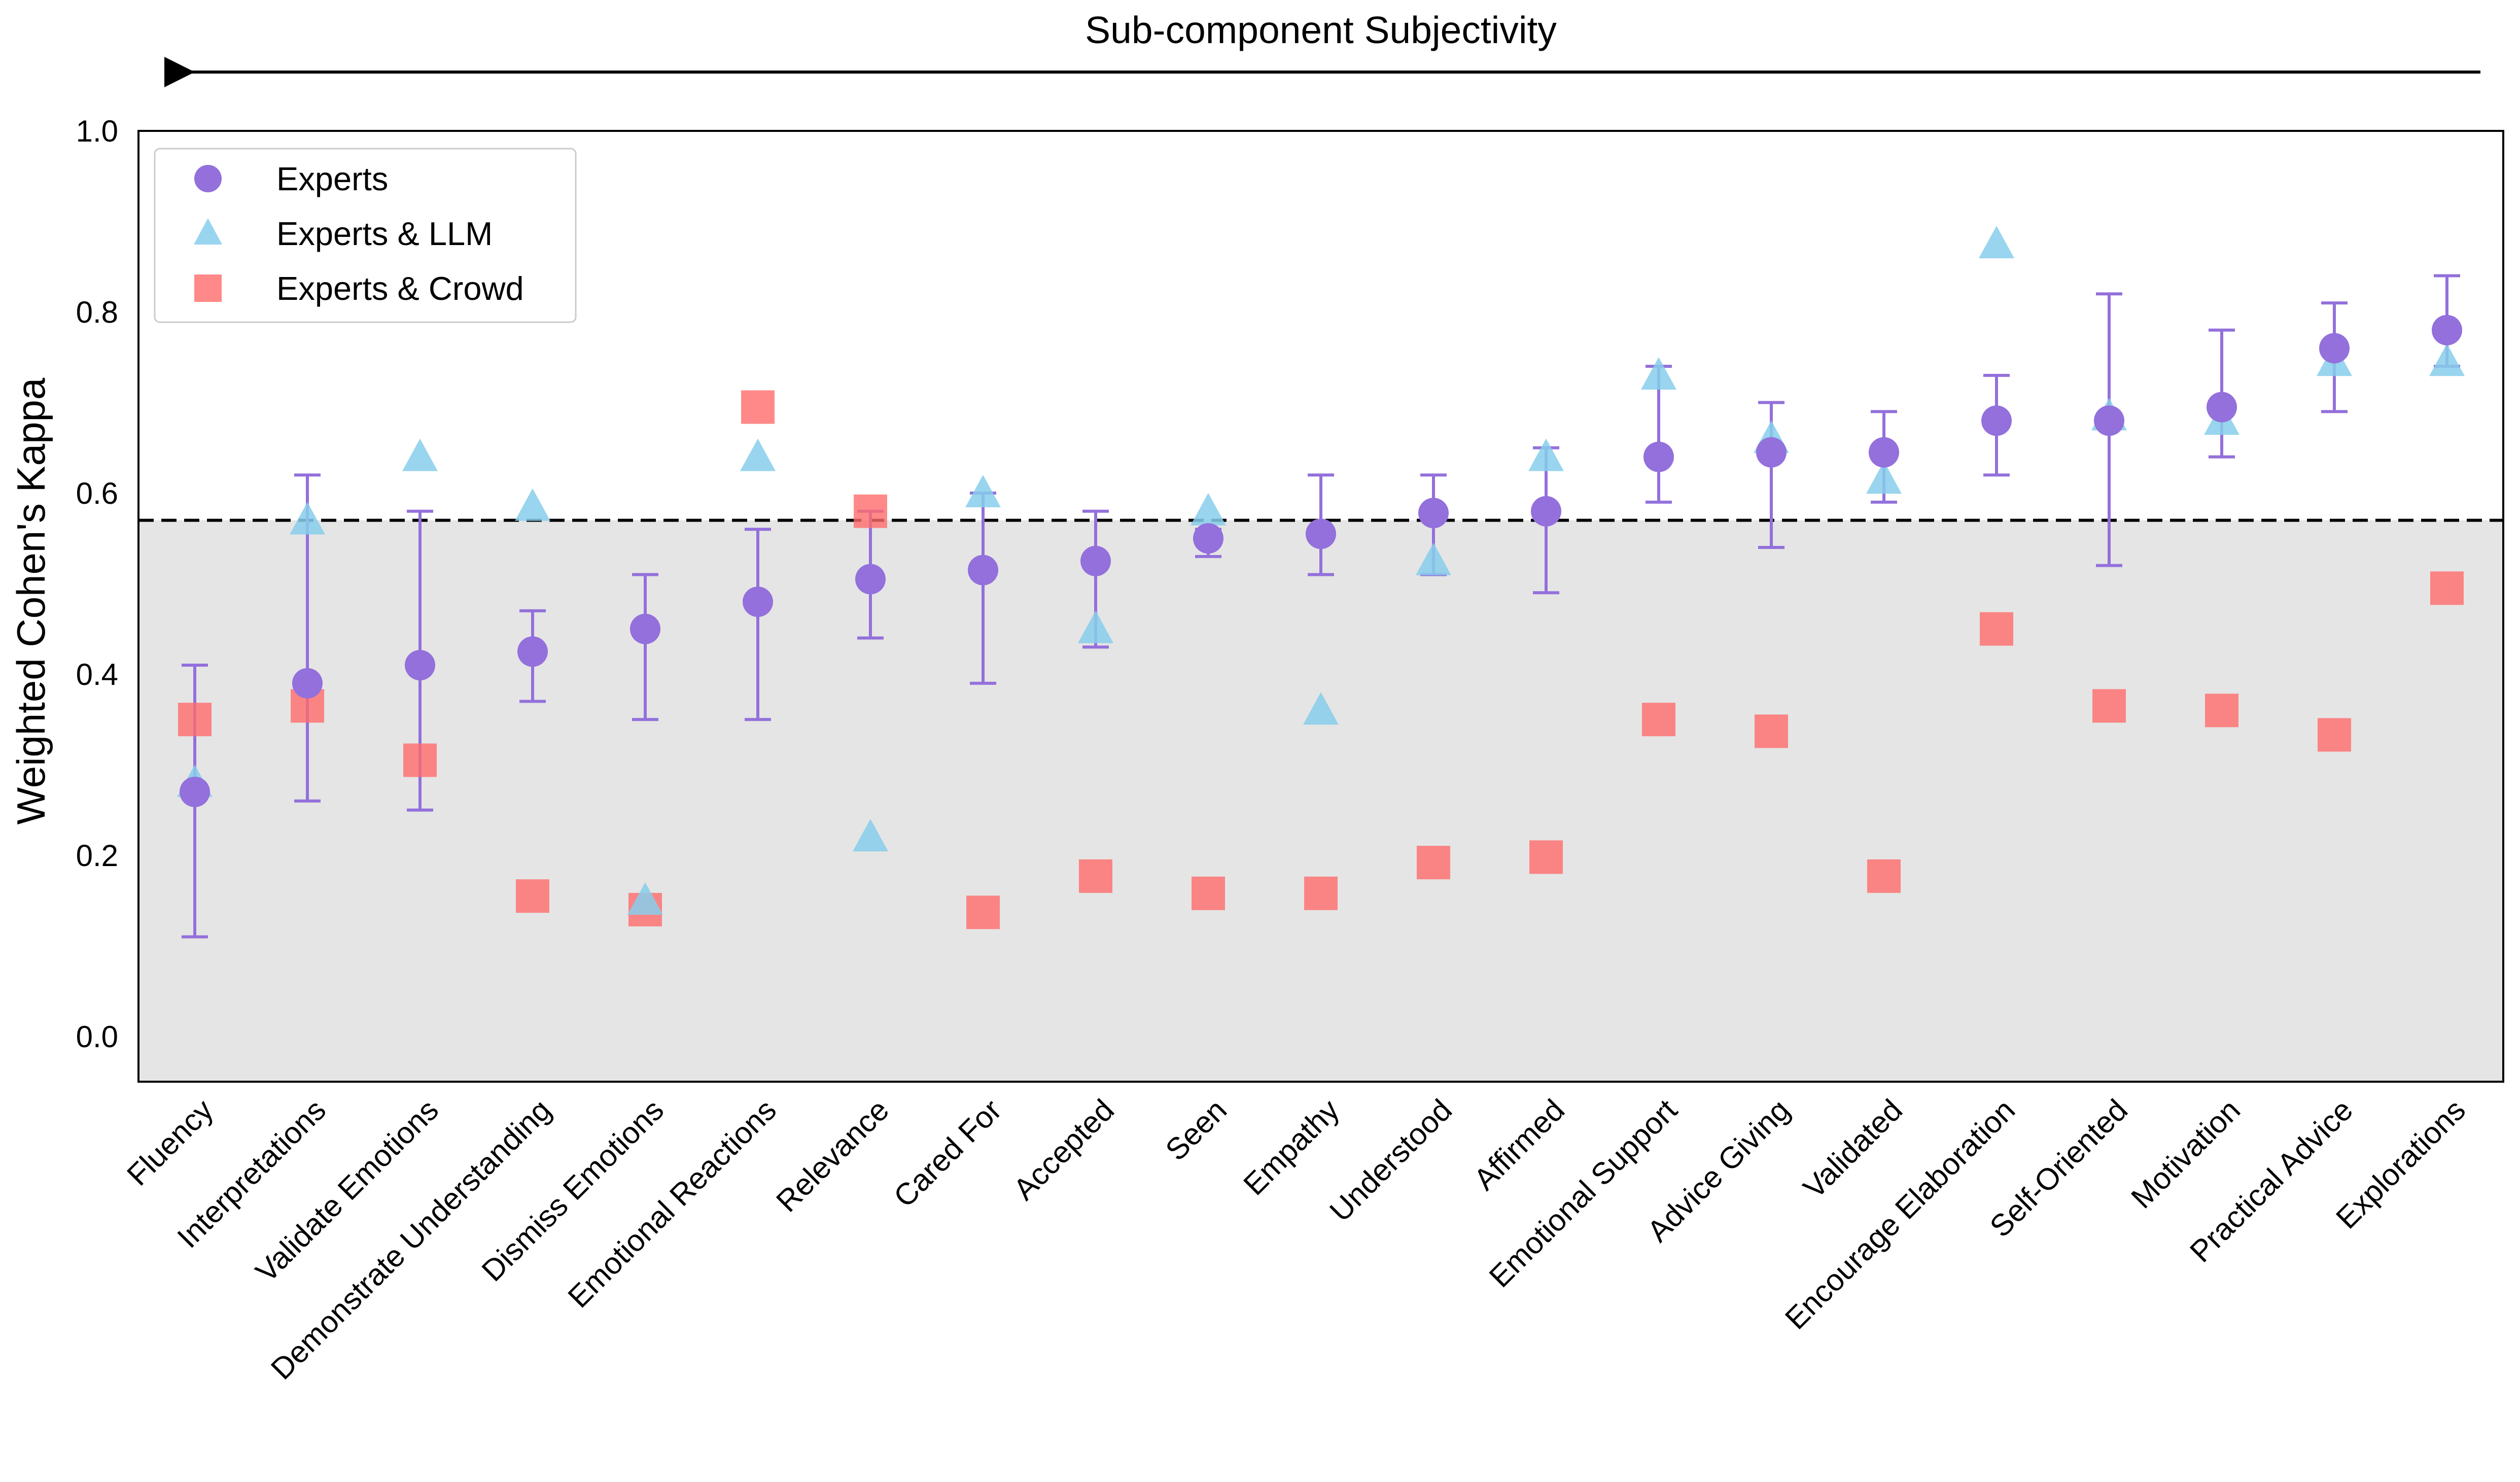 The height and width of the screenshot is (1482, 2520). I want to click on legend-marker-experts, so click(208, 178).